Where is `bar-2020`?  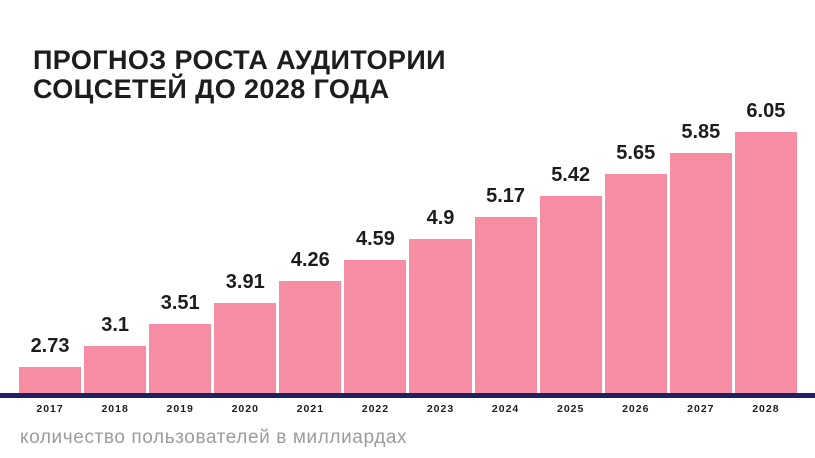 bar-2020 is located at coordinates (245, 347).